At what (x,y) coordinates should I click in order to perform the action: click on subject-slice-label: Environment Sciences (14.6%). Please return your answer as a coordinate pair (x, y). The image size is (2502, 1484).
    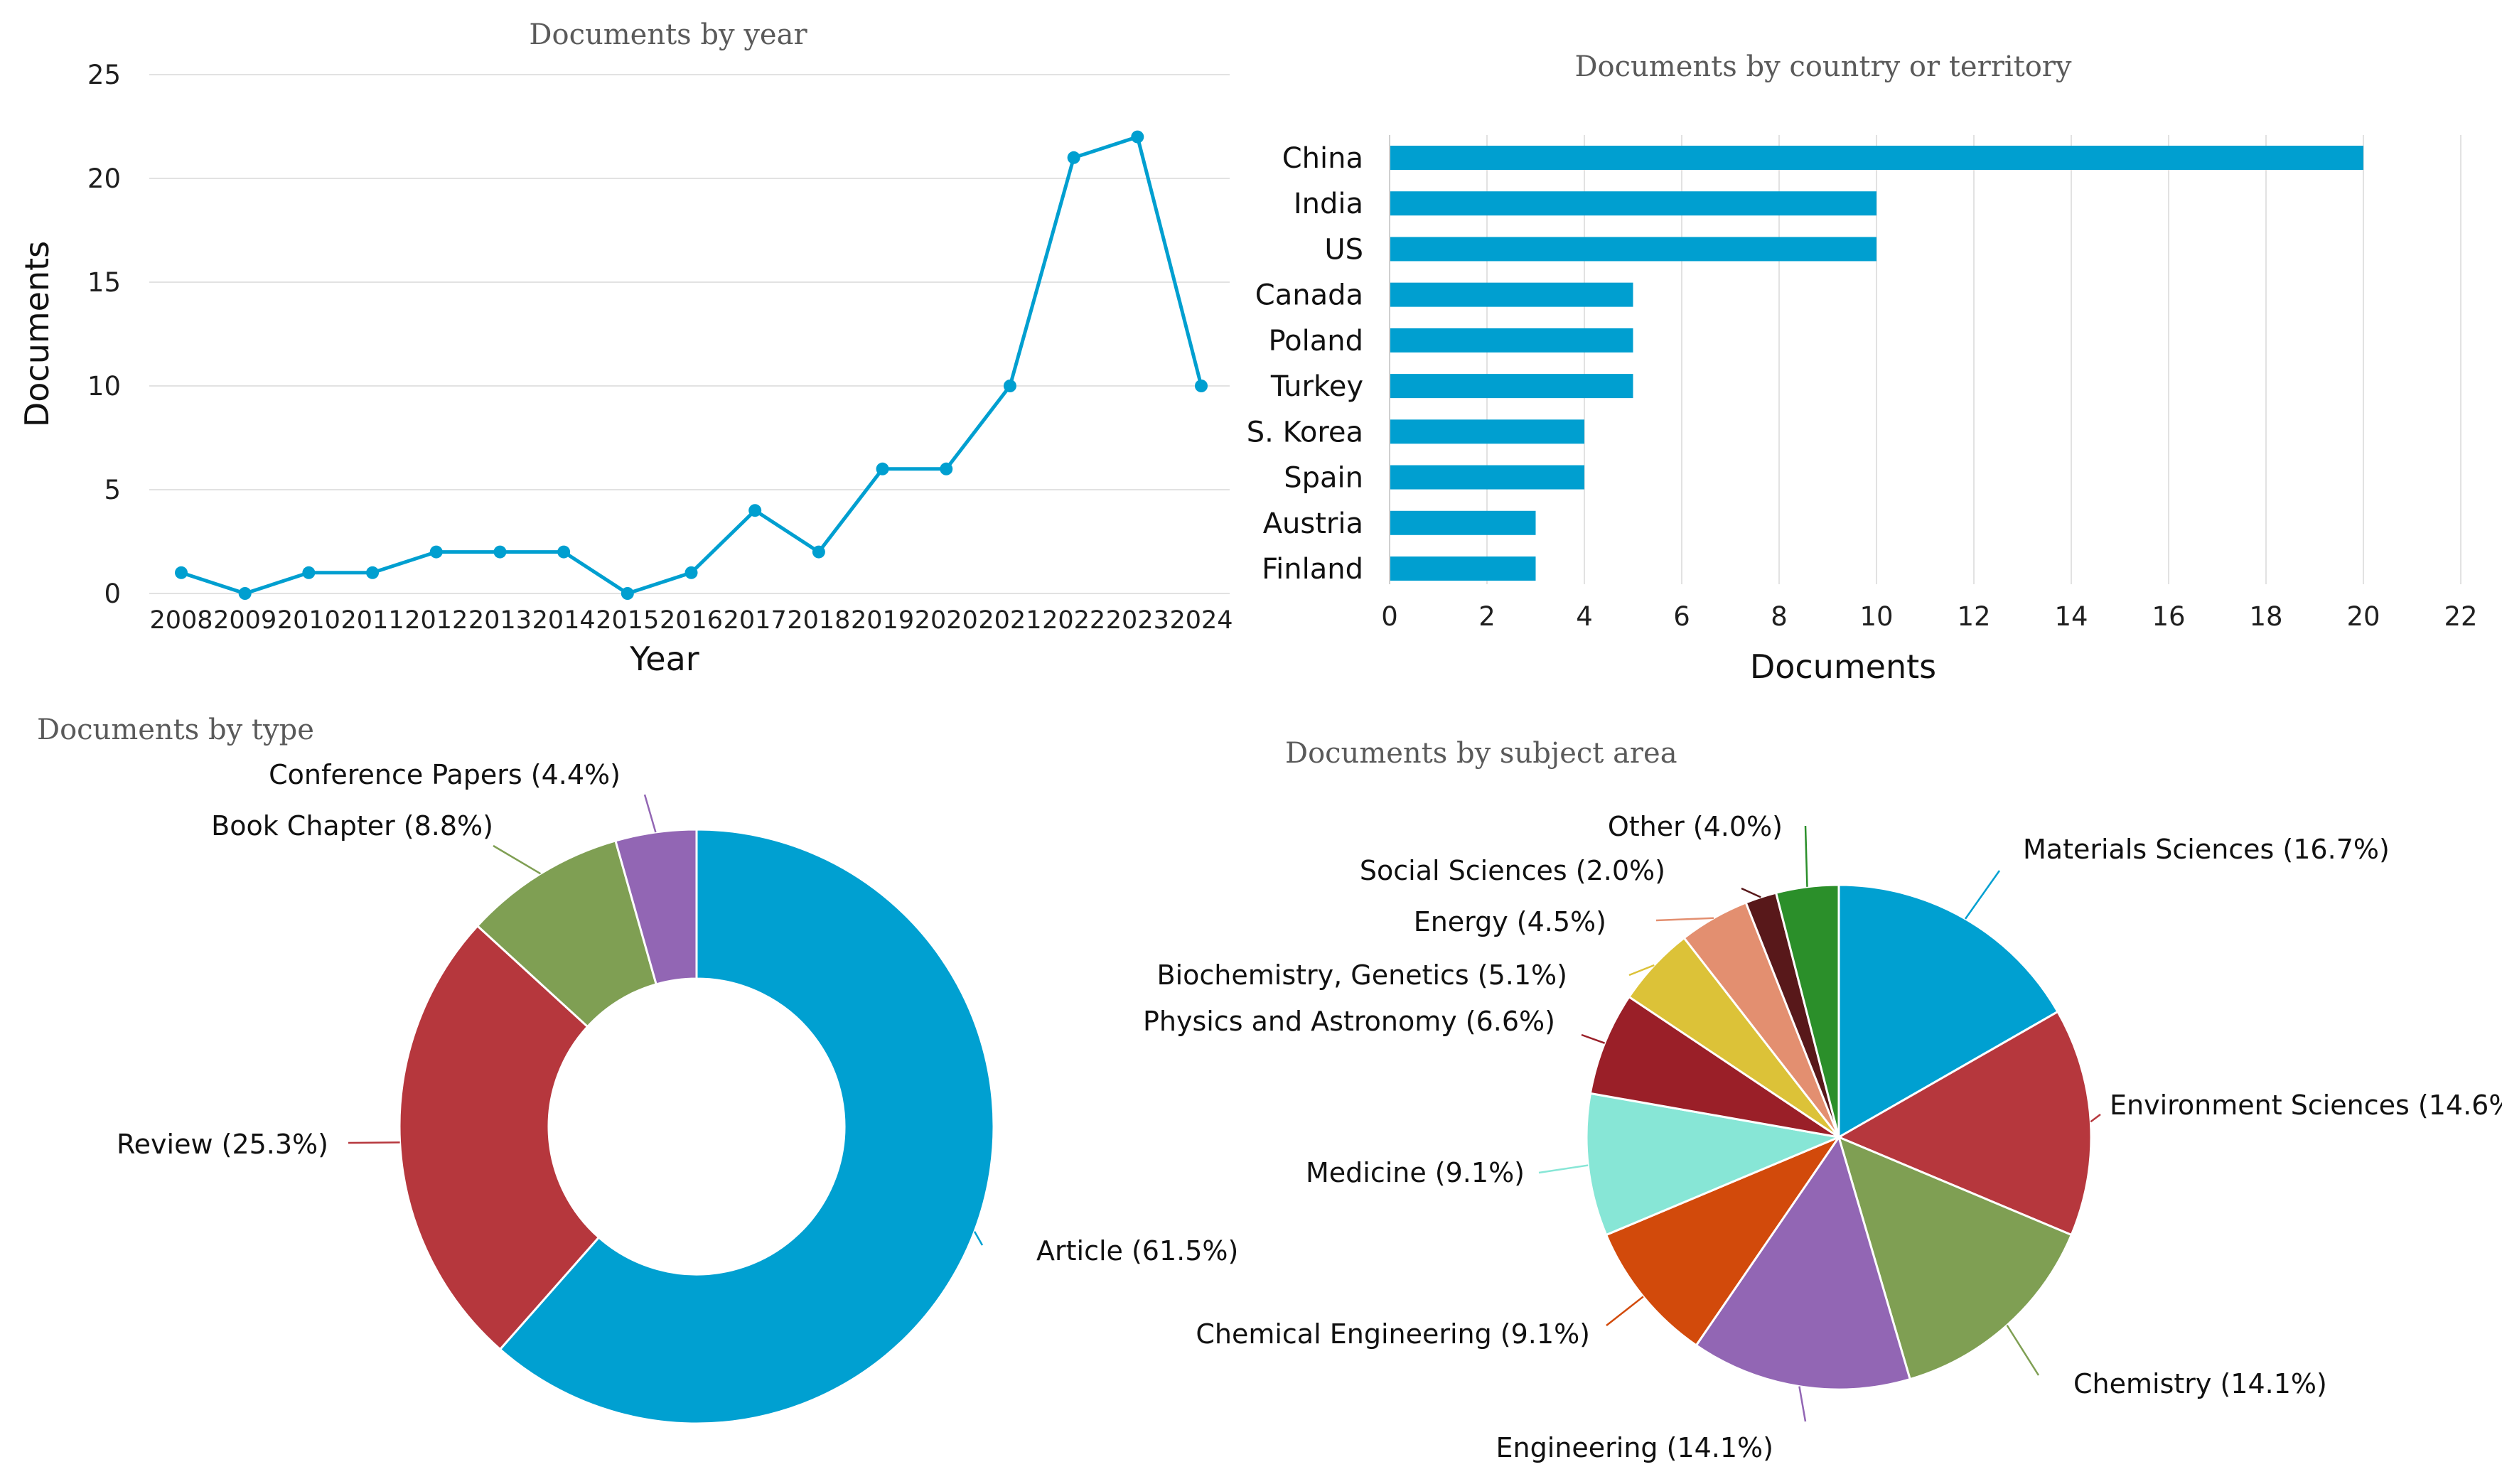
    Looking at the image, I should click on (2306, 1105).